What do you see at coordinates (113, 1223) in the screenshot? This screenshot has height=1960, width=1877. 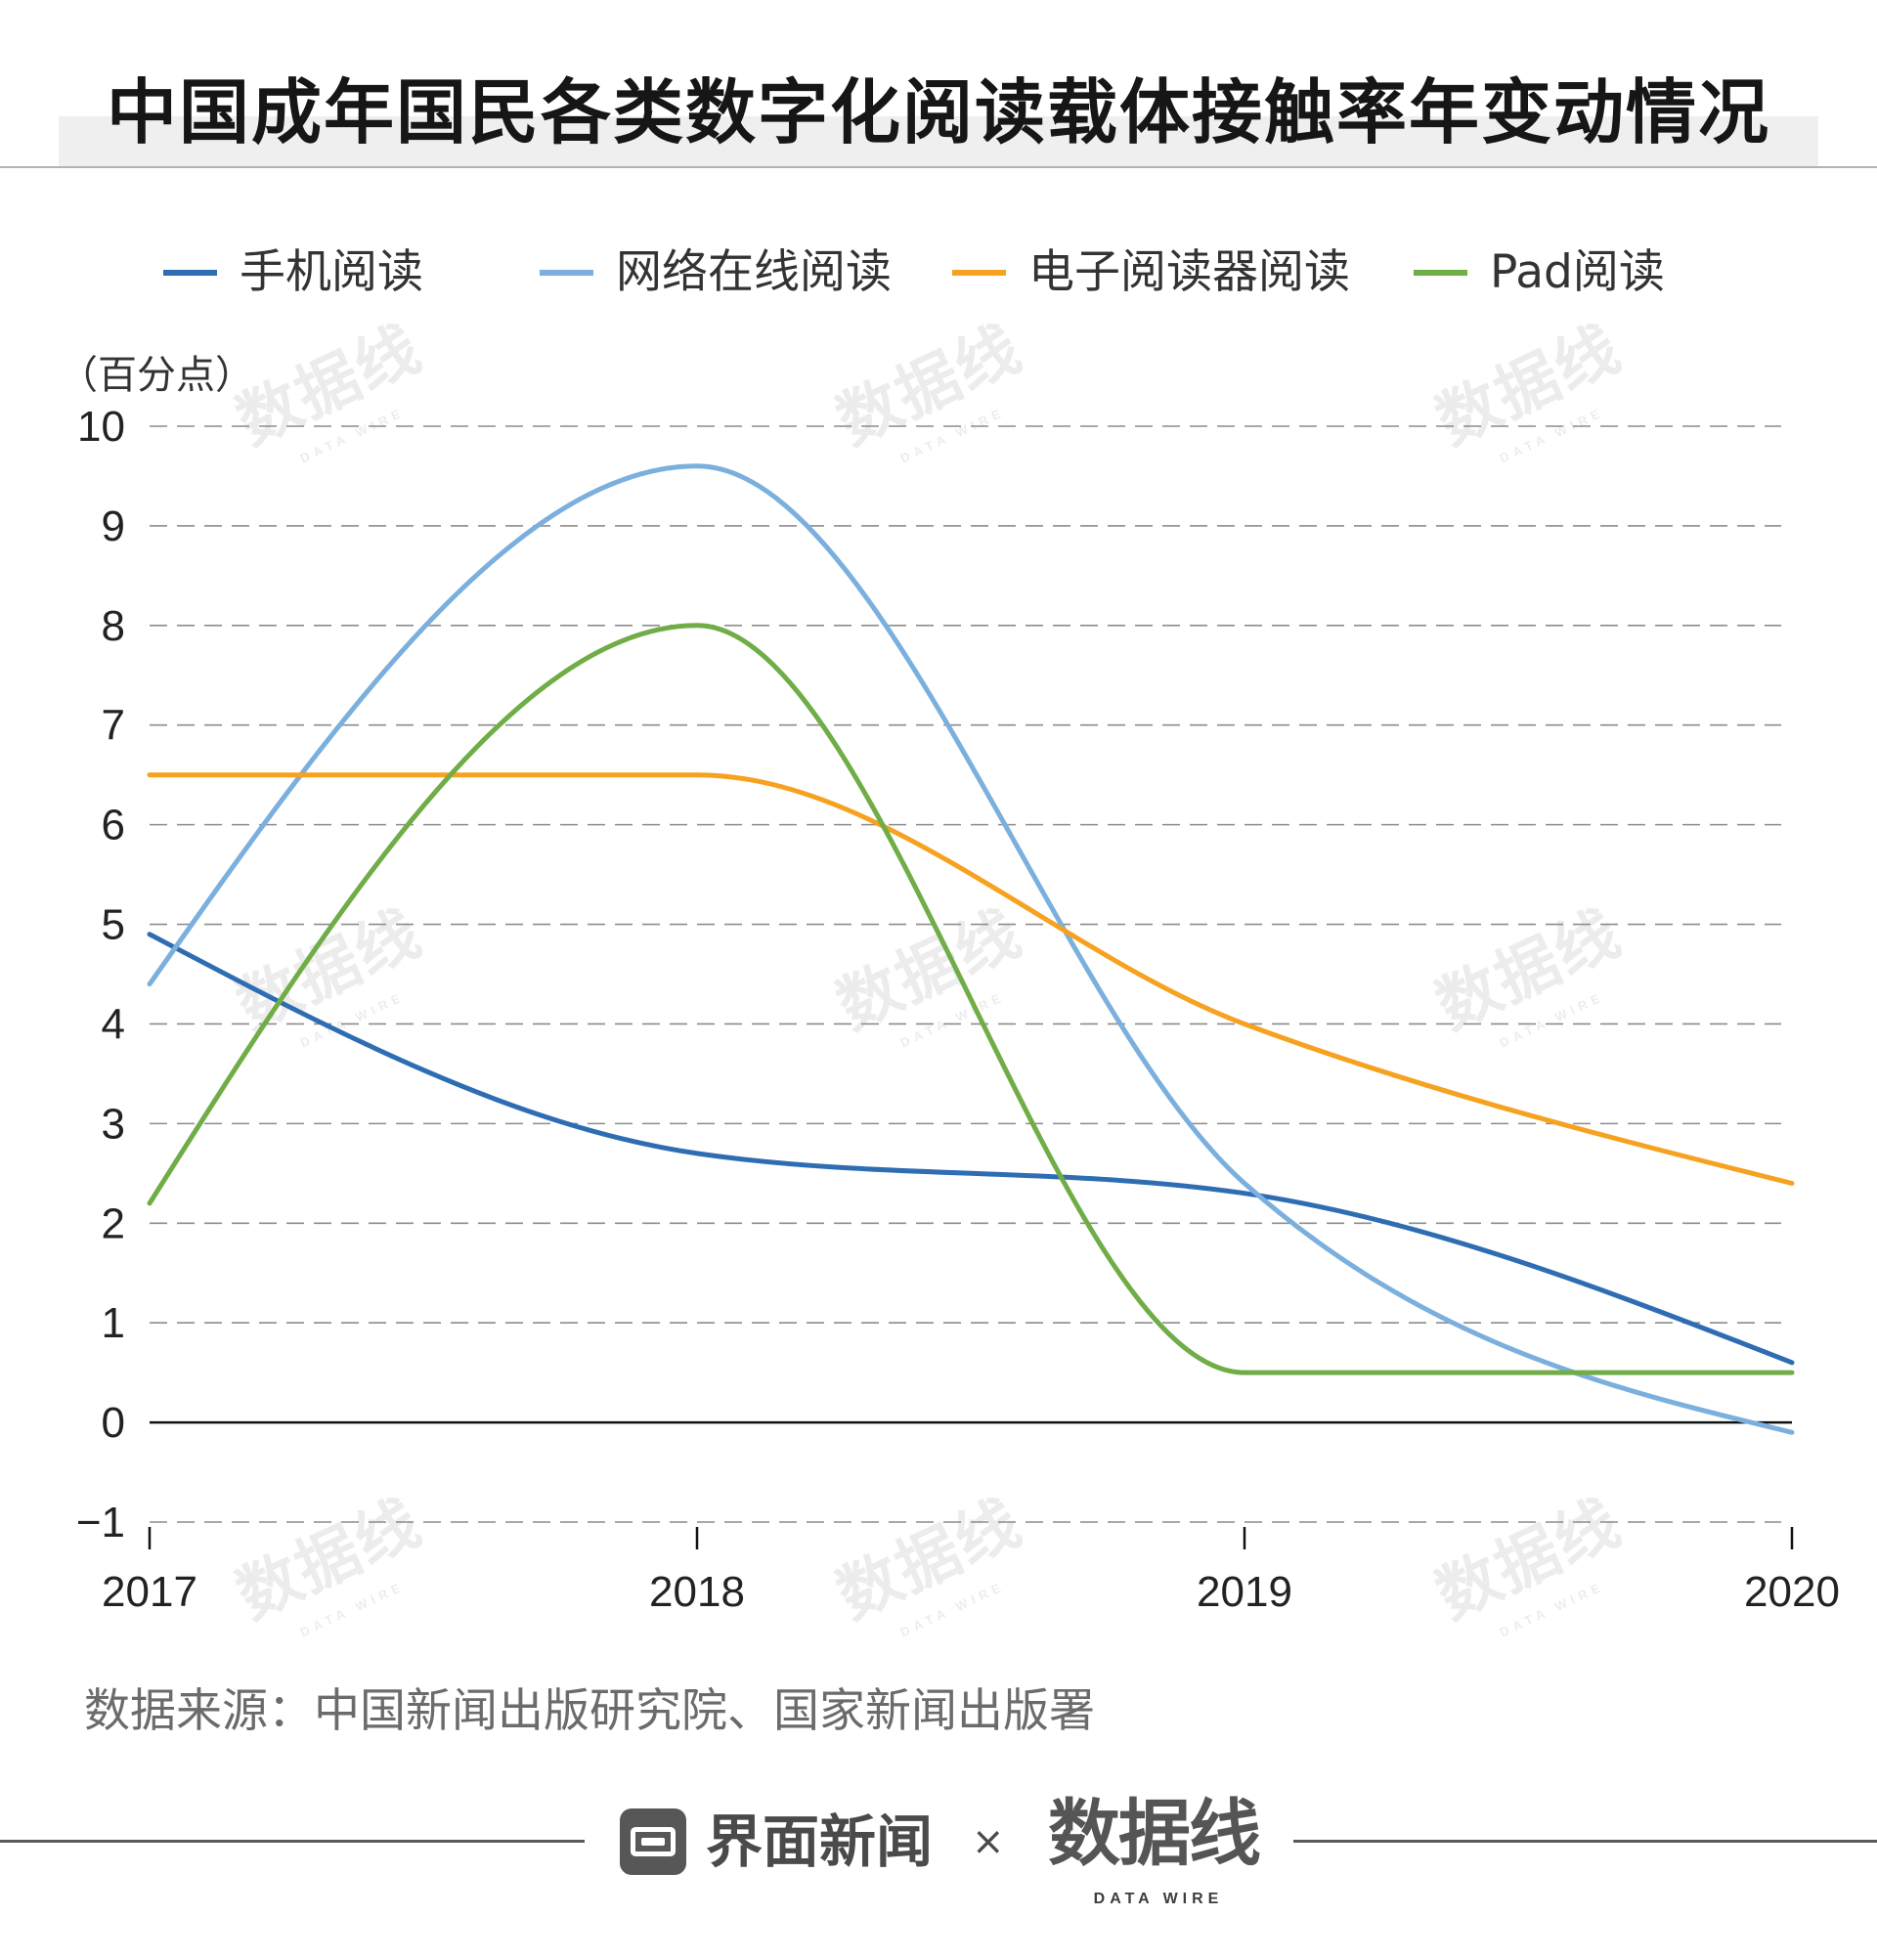 I see `y-tick-label: 2` at bounding box center [113, 1223].